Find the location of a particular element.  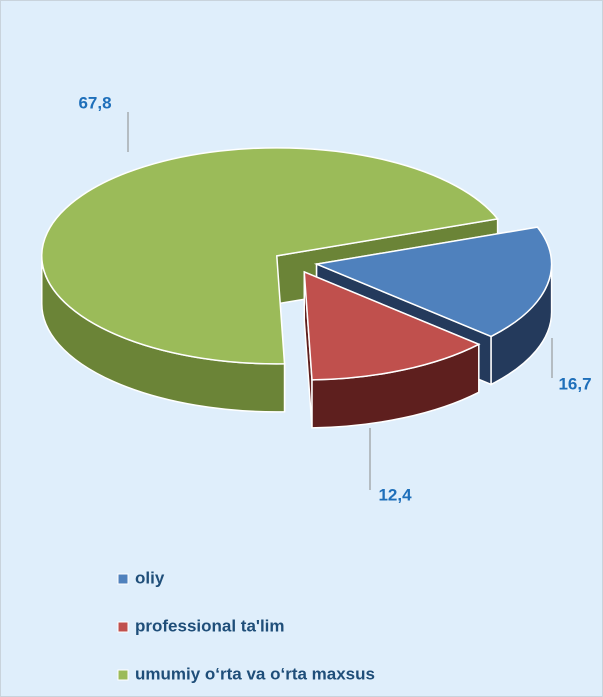

data-label: 16,7 is located at coordinates (574, 383).